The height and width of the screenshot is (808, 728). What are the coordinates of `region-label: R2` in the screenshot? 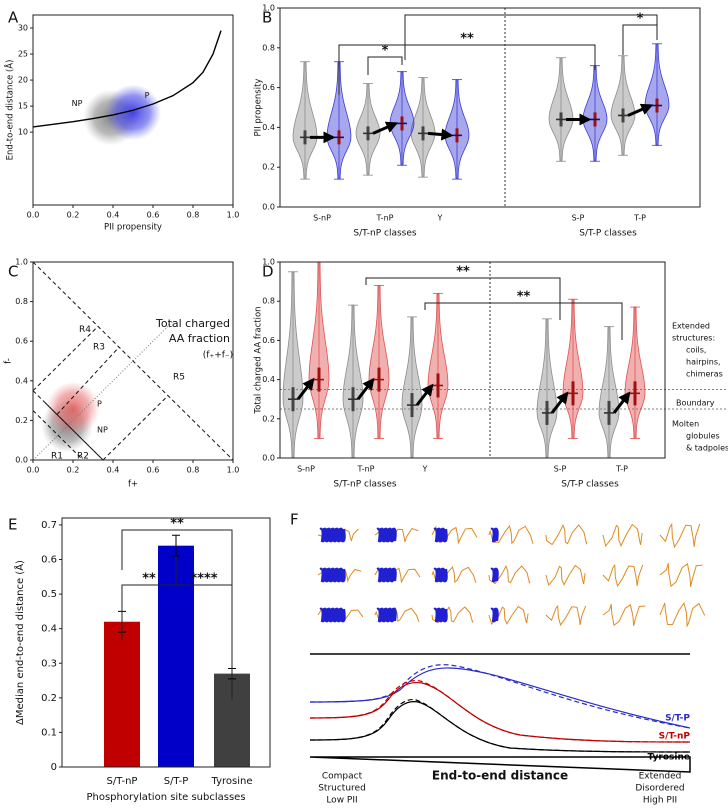 It's located at (83, 457).